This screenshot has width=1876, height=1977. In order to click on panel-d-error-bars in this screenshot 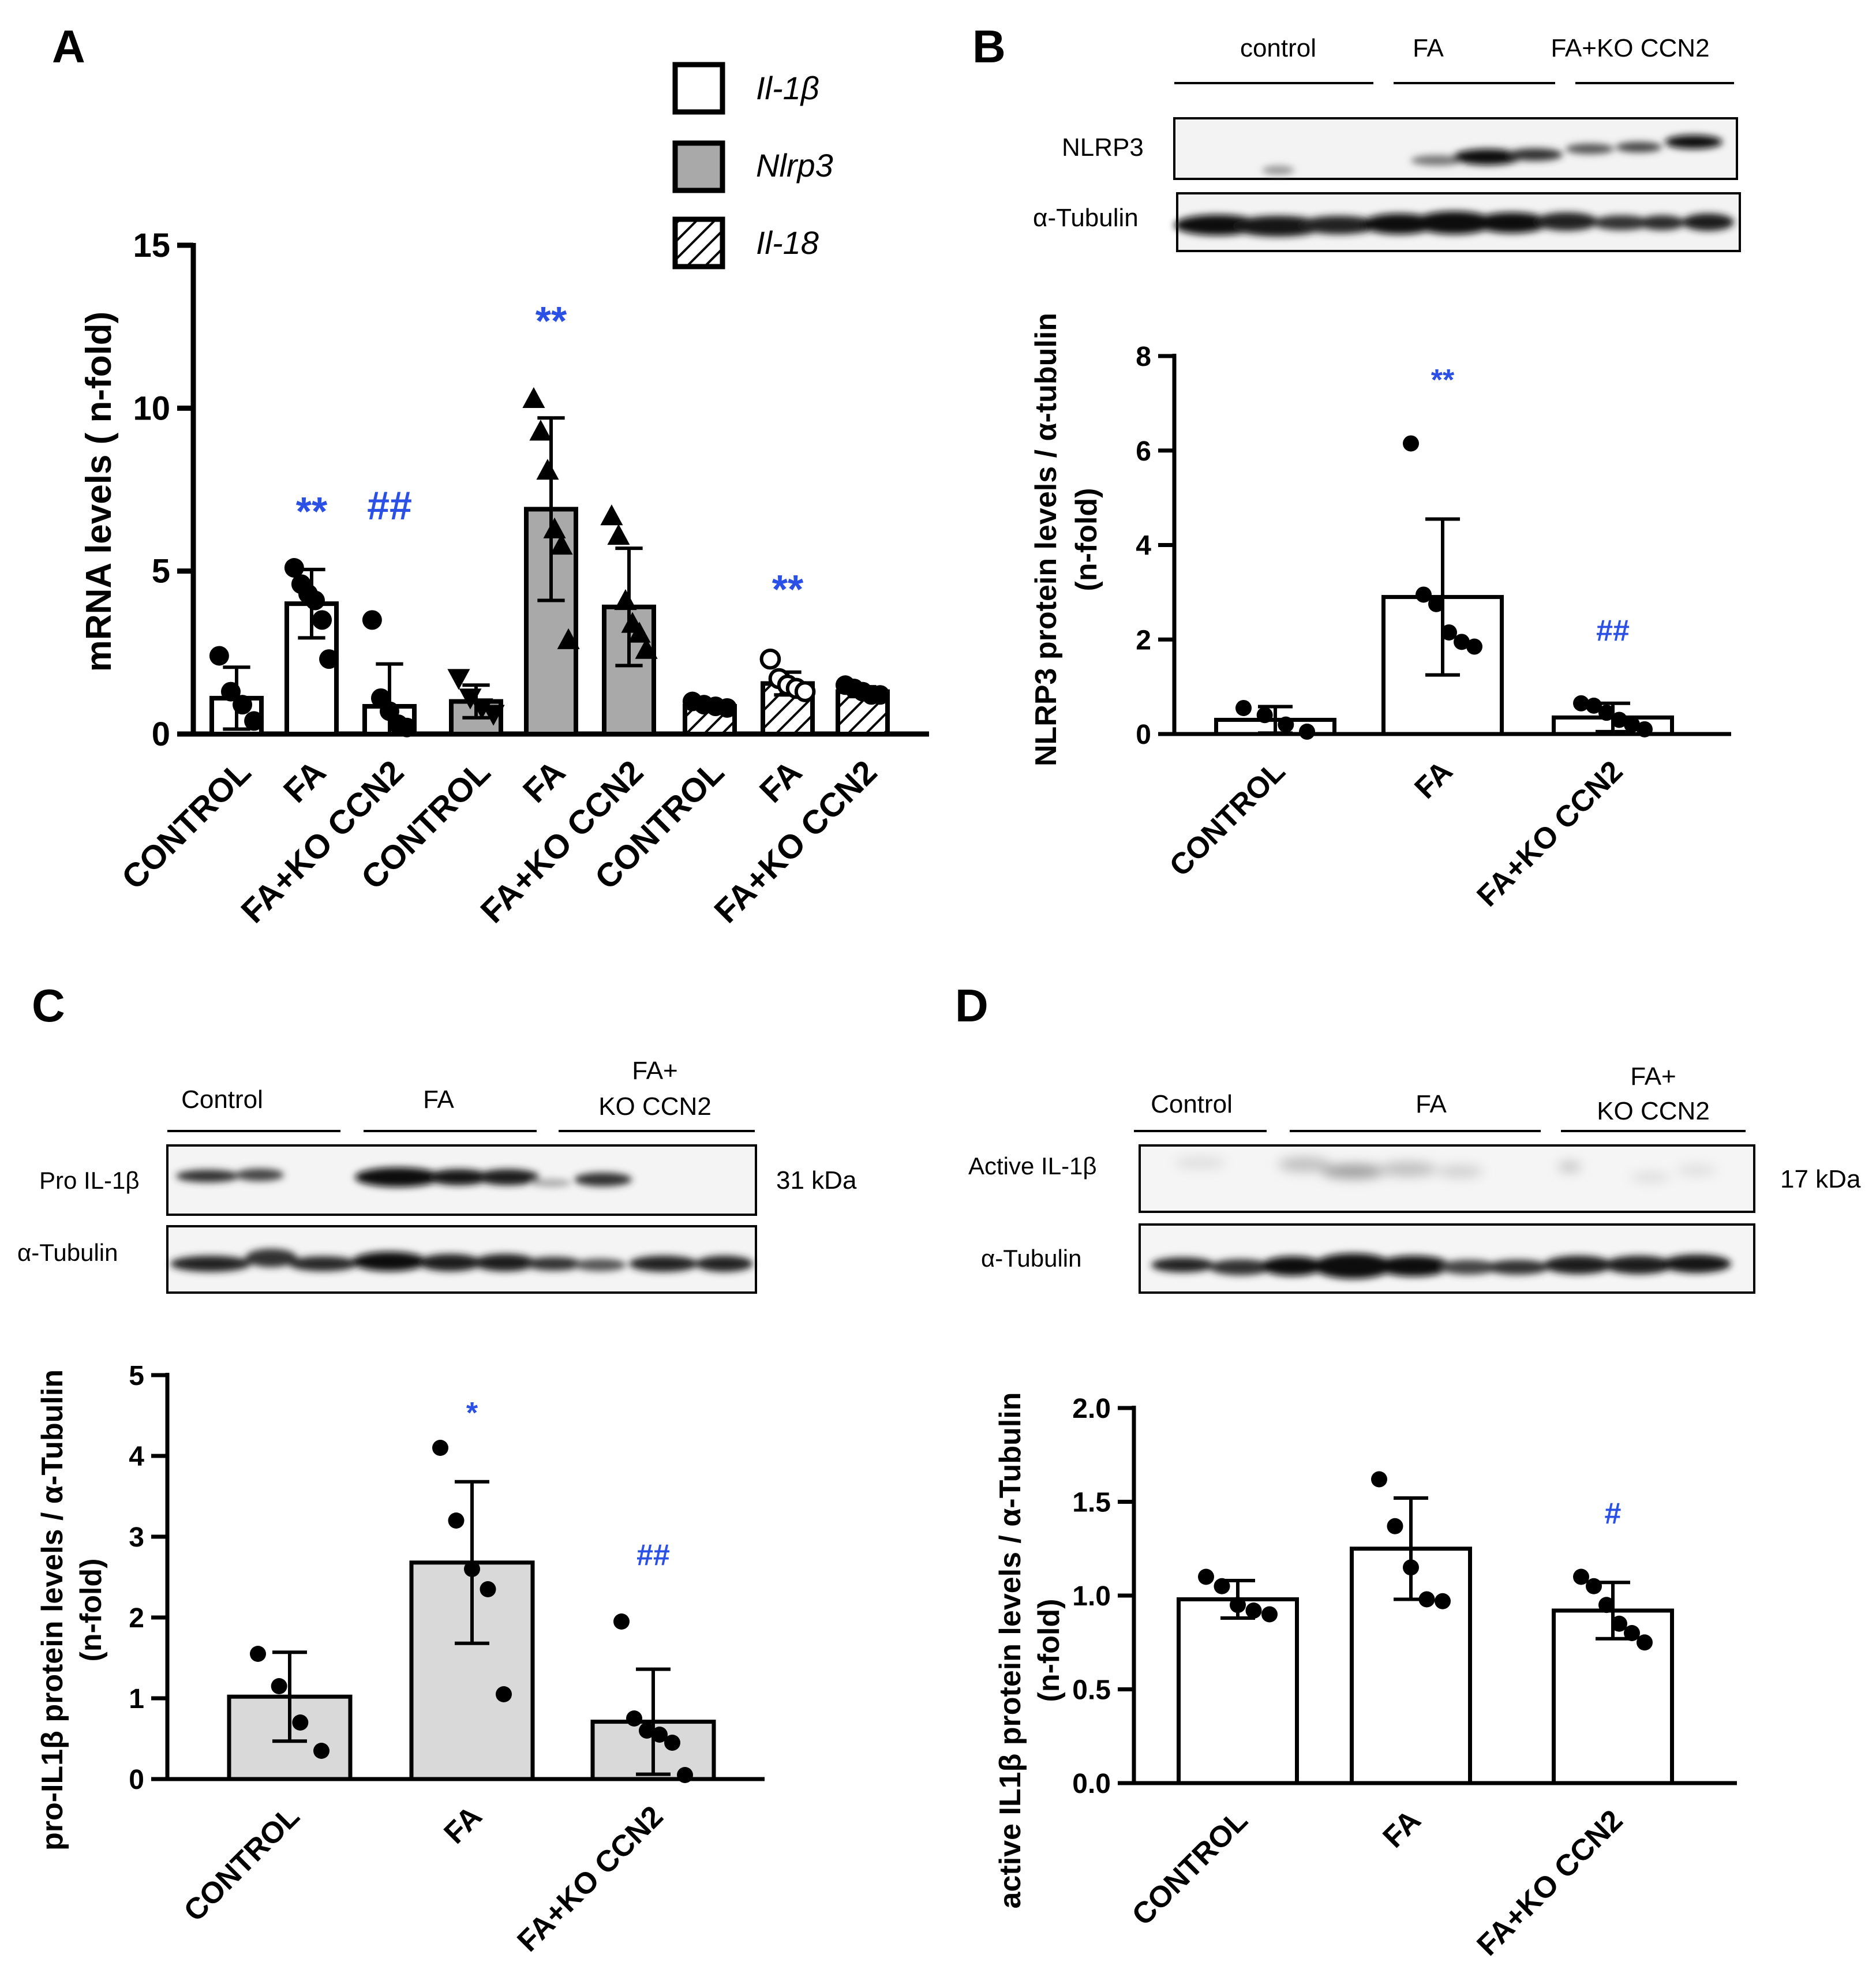, I will do `click(1425, 1568)`.